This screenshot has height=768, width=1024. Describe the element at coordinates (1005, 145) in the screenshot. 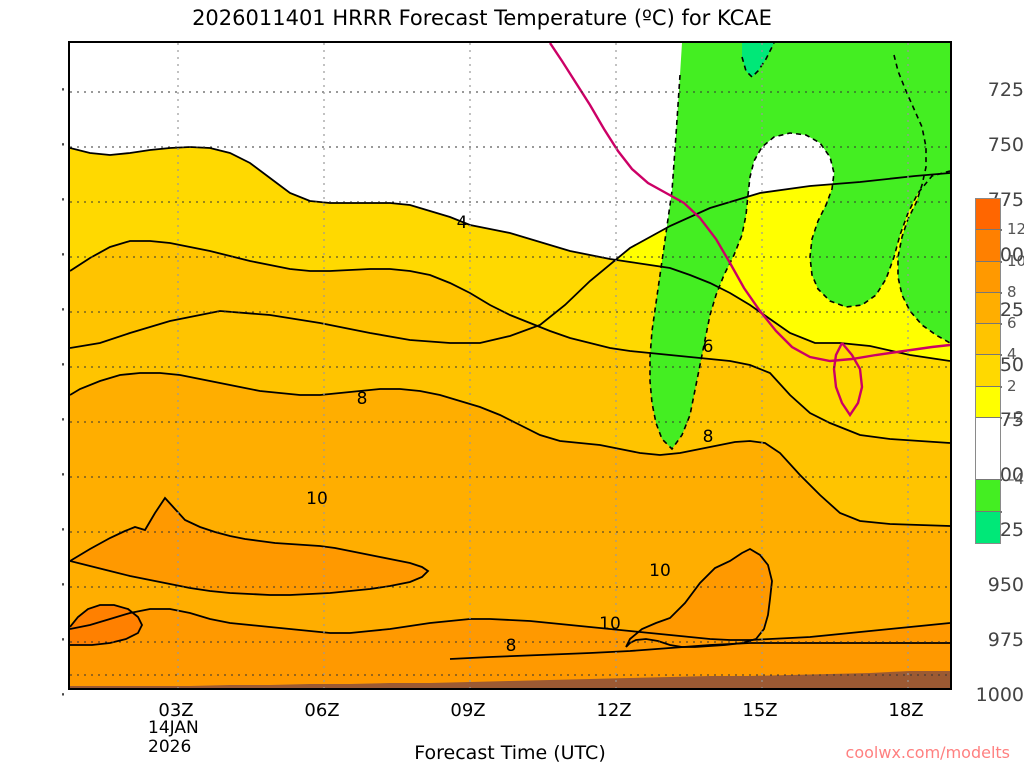

I see `y-axis-tick-label: 750` at that location.